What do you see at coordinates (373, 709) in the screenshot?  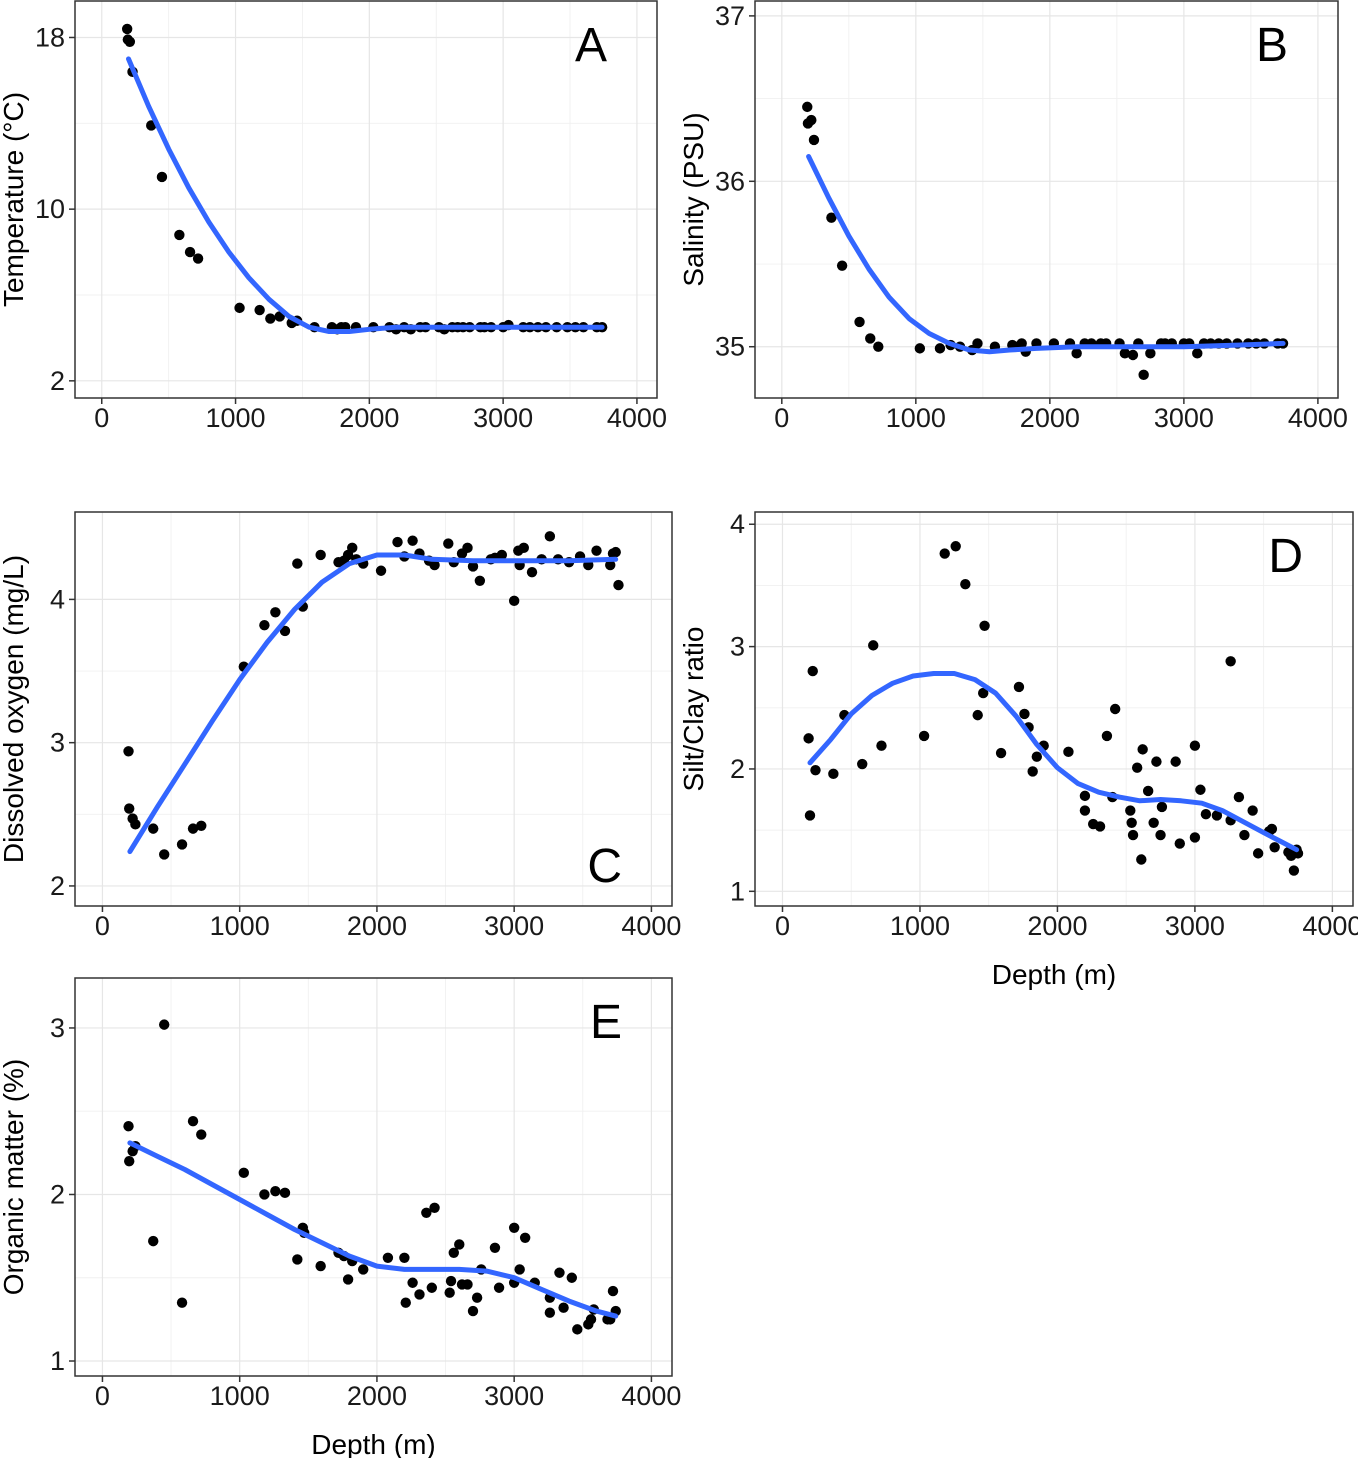 I see `panel-c-gridlines` at bounding box center [373, 709].